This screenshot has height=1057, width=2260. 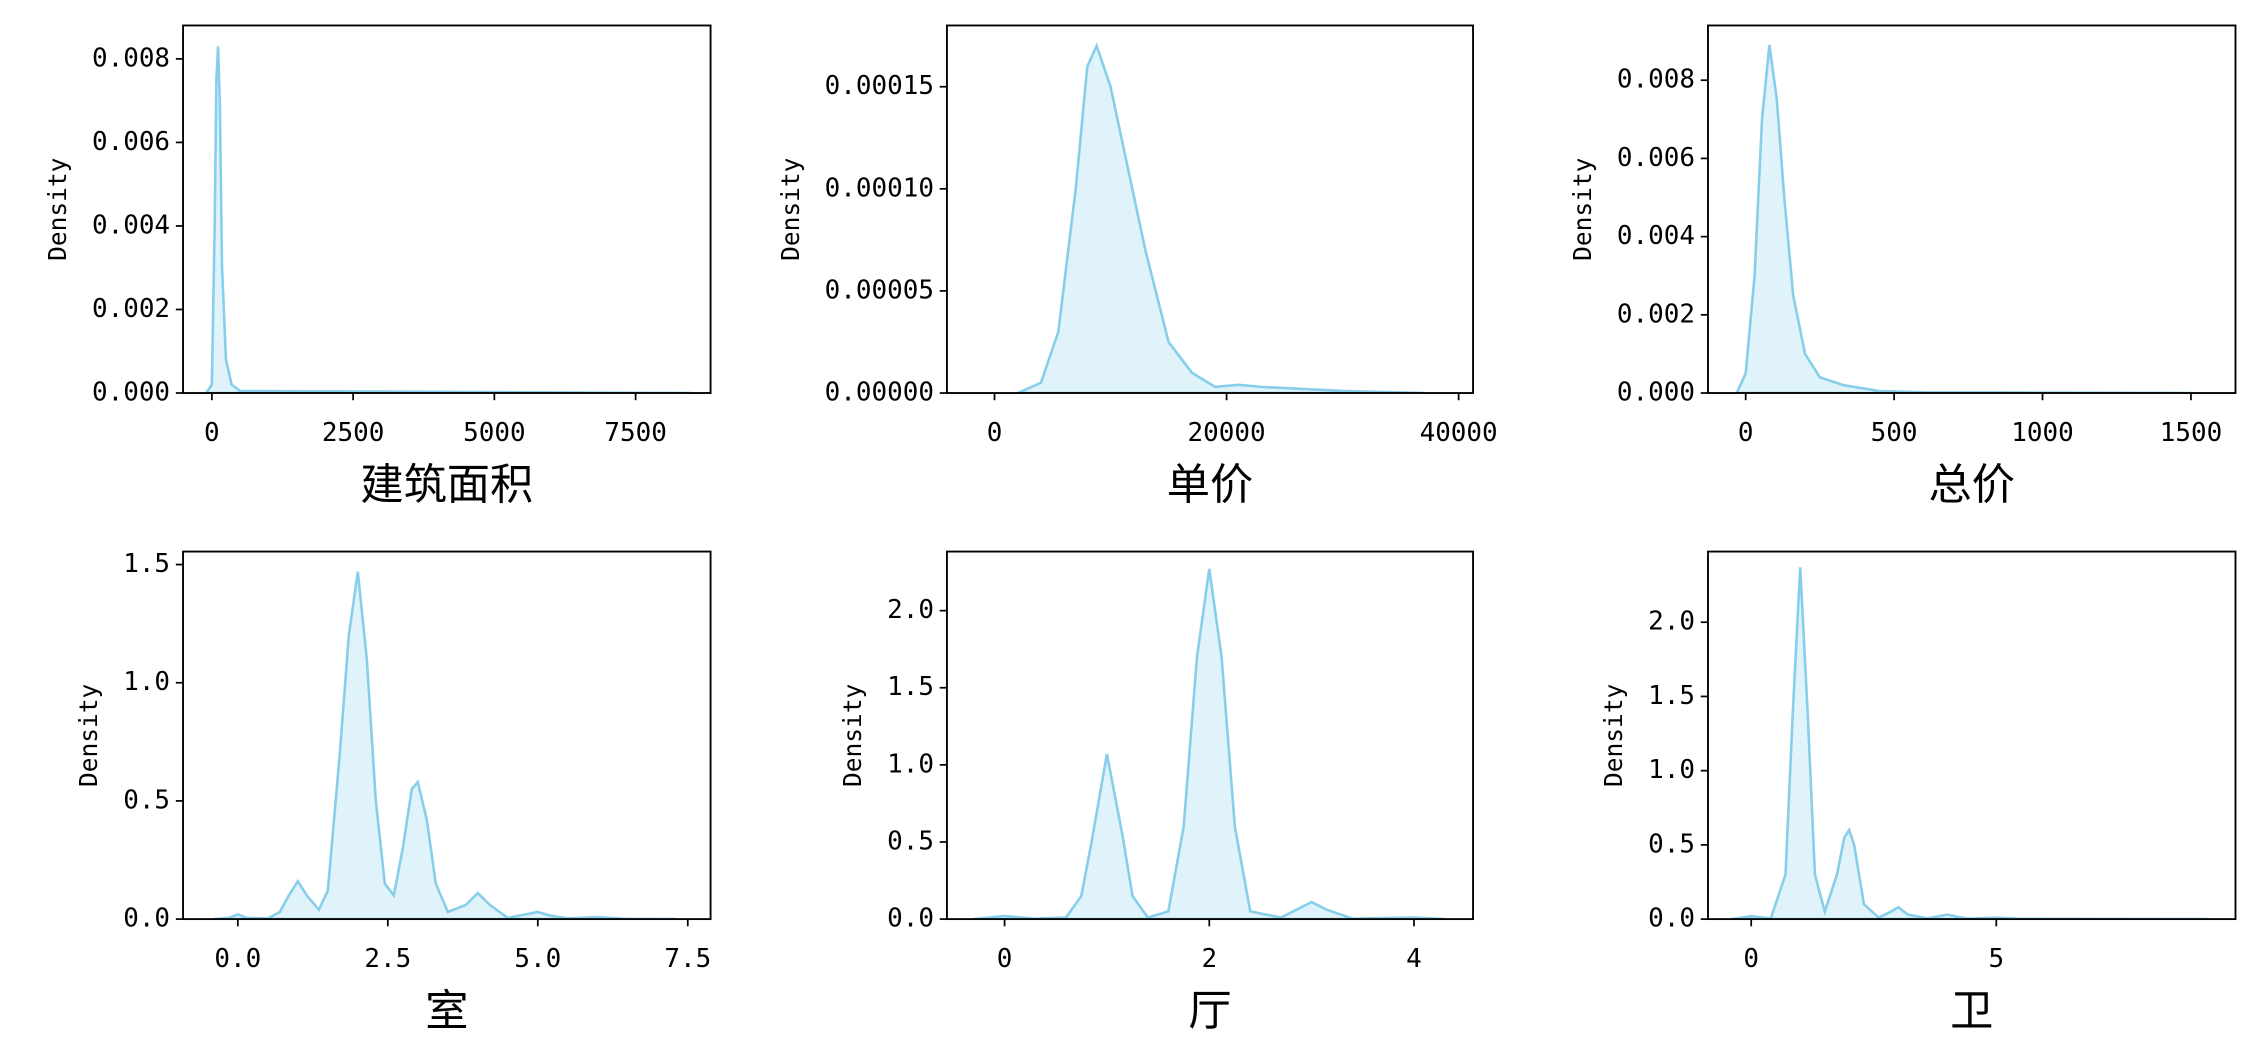 I want to click on x-tick-label: 2, so click(x=1209, y=959).